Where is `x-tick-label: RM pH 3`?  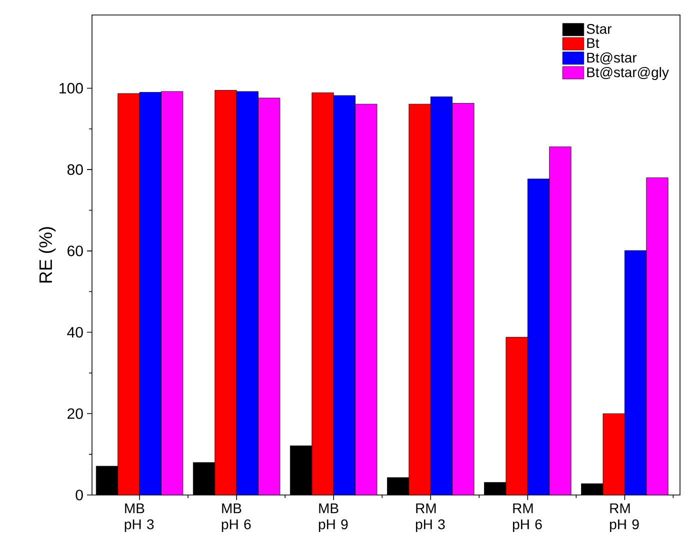
x-tick-label: RM pH 3 is located at coordinates (430, 518).